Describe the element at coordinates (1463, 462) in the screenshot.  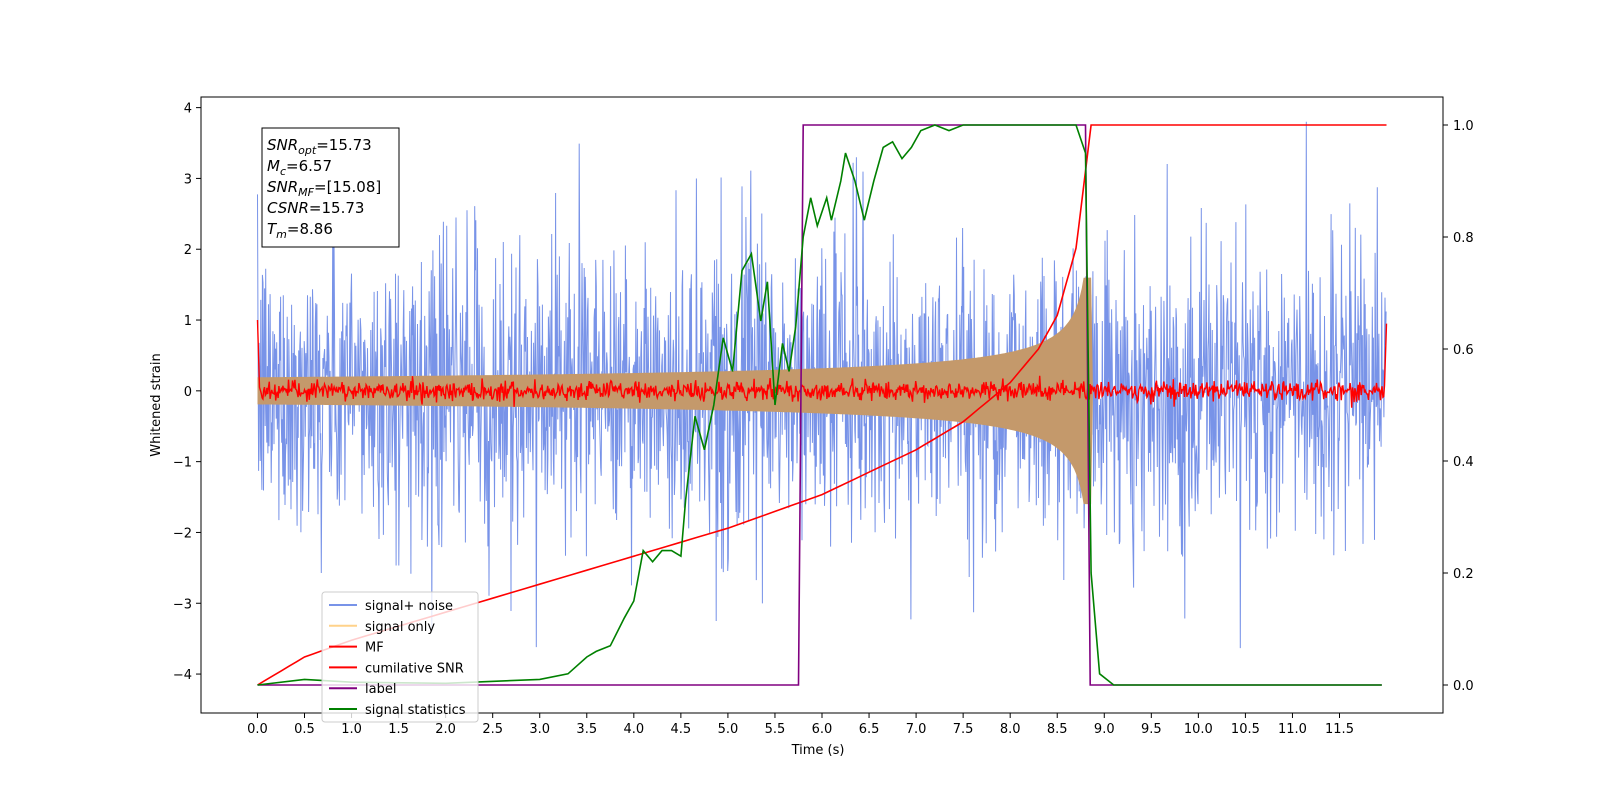
I see `y2-tick-label: 0.4` at that location.